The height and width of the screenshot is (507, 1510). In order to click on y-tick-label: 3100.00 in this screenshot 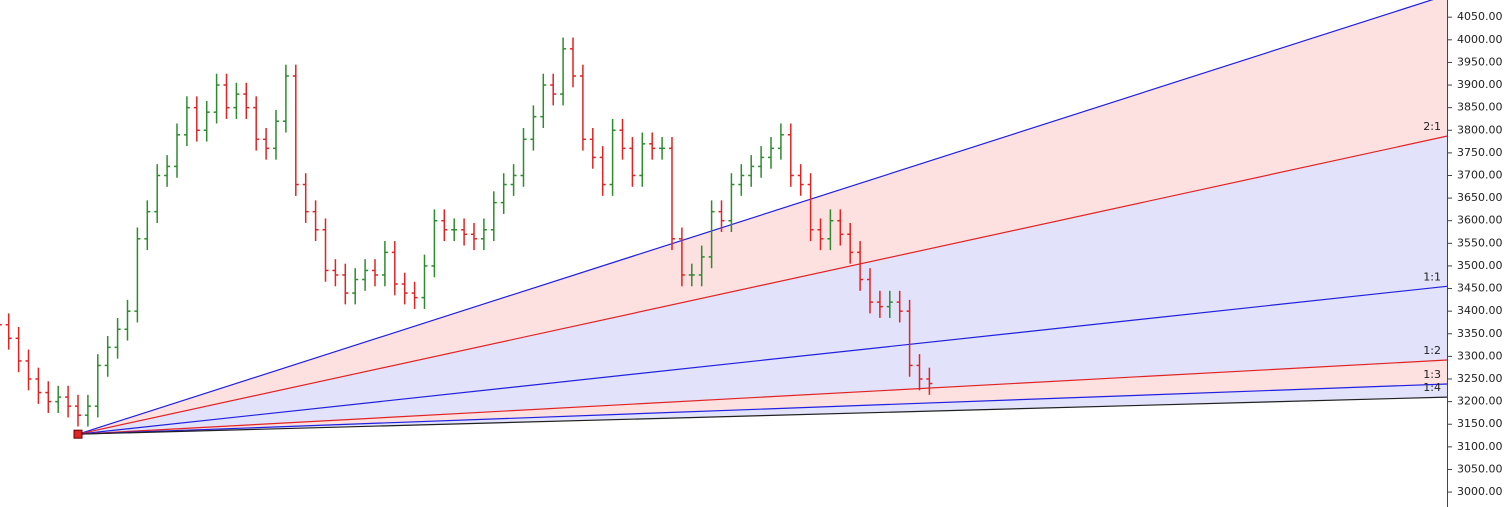, I will do `click(1480, 446)`.